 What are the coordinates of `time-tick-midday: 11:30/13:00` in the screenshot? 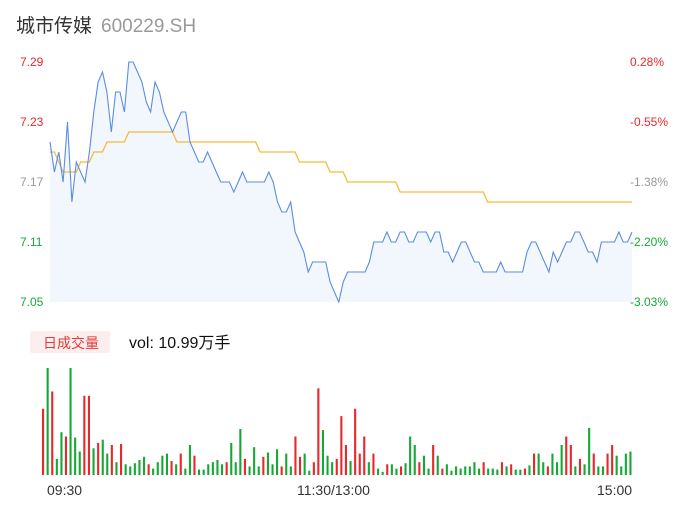 It's located at (333, 490).